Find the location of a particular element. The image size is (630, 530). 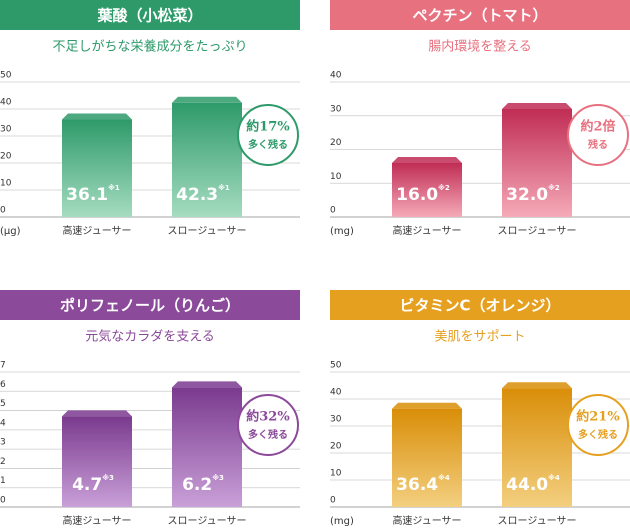

y-tick-label: 1 is located at coordinates (3, 481).